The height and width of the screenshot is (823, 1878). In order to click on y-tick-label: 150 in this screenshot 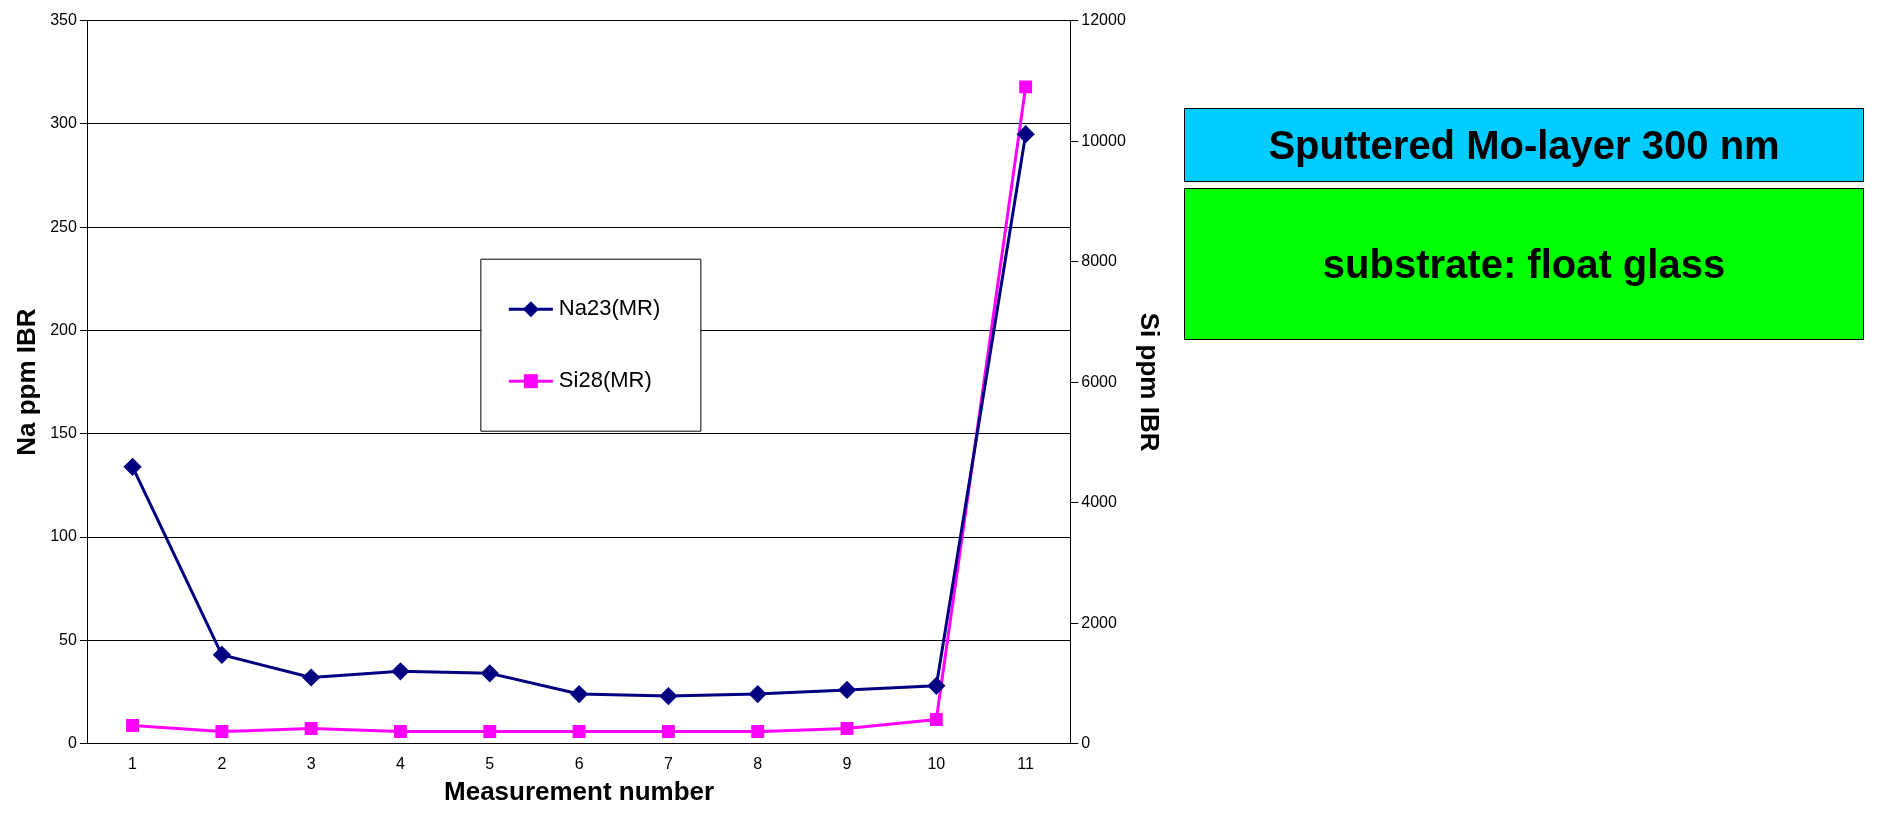, I will do `click(63, 433)`.